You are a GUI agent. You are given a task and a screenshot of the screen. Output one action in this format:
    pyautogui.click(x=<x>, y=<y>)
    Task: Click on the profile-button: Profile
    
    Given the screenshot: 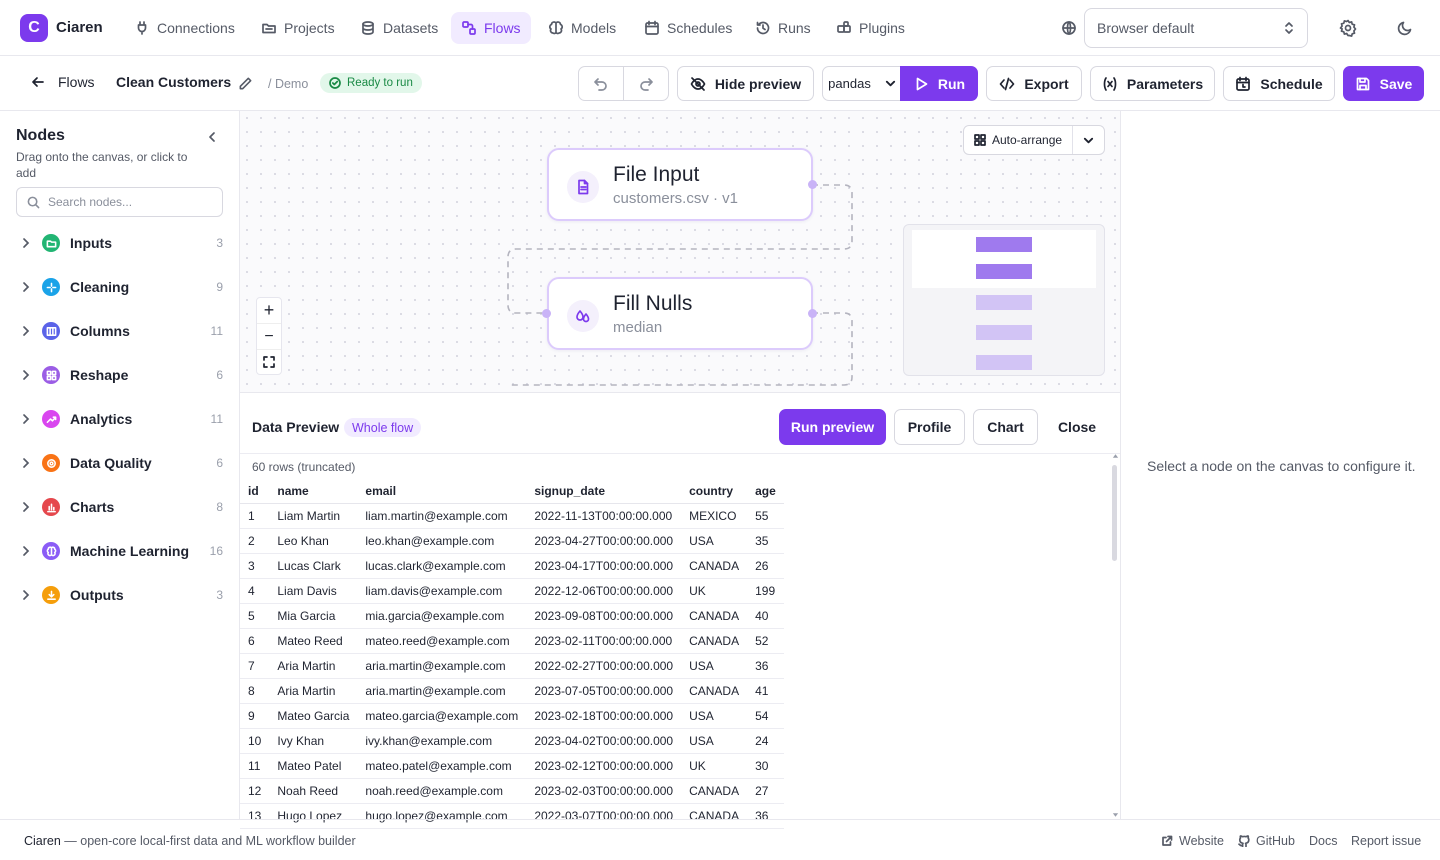 What is the action you would take?
    pyautogui.click(x=929, y=427)
    